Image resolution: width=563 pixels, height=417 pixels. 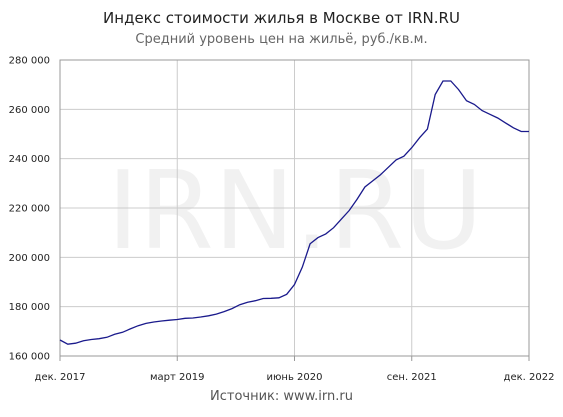 What do you see at coordinates (281, 396) in the screenshot?
I see `source-note: Источник: www.irn.ru` at bounding box center [281, 396].